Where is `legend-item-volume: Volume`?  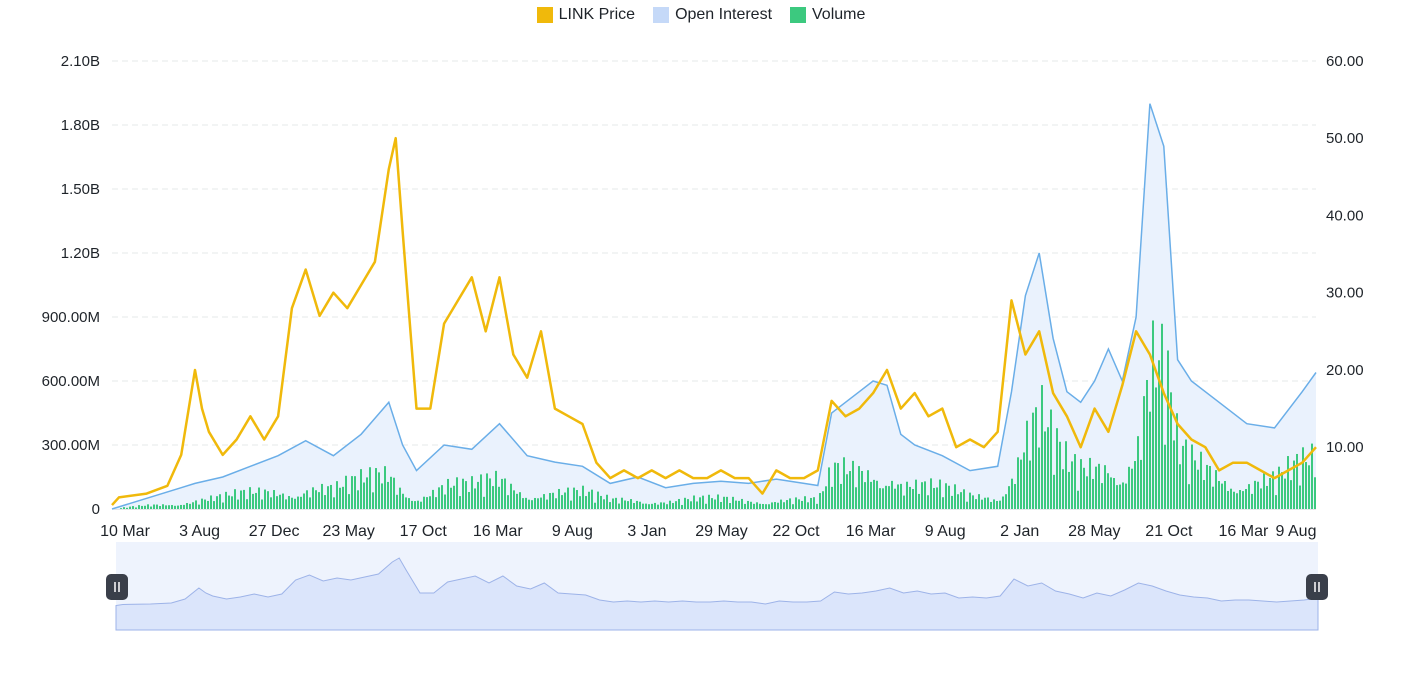 legend-item-volume: Volume is located at coordinates (827, 15).